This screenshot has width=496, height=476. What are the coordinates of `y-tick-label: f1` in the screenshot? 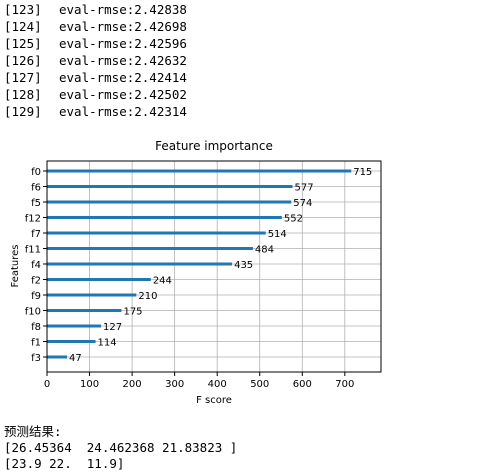 It's located at (36, 343).